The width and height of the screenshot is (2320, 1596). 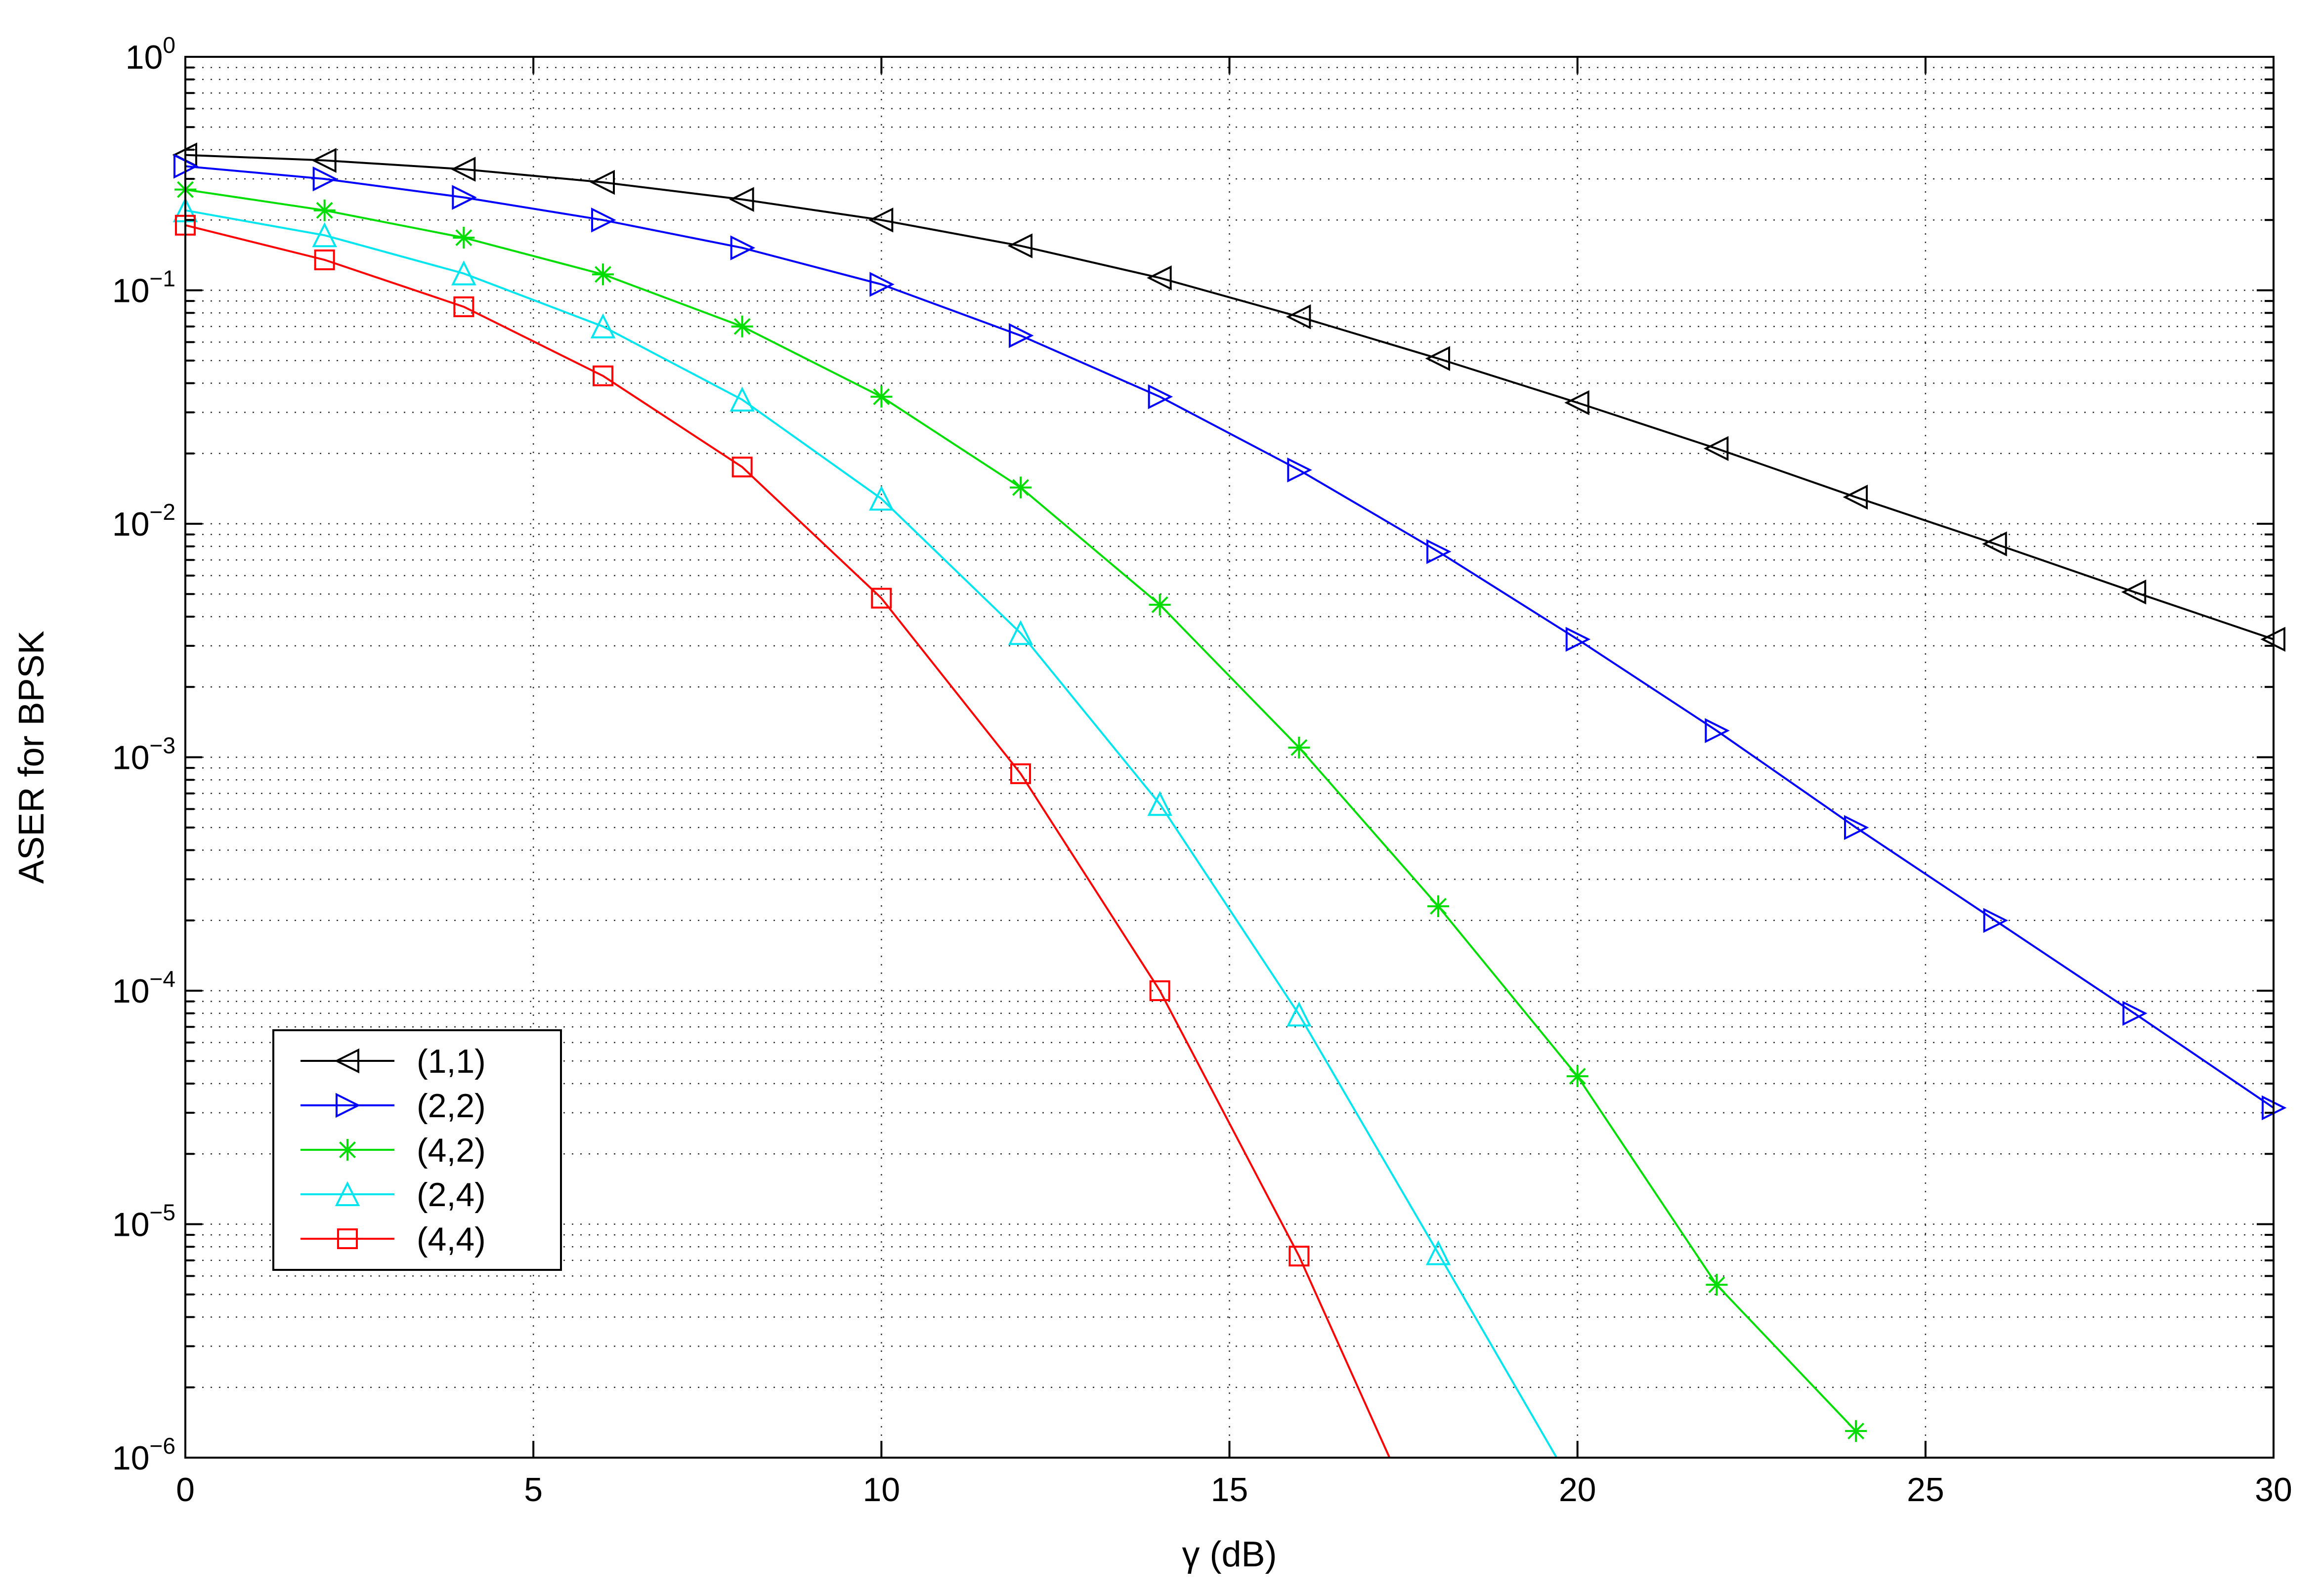 What do you see at coordinates (1229, 1490) in the screenshot?
I see `x-tick-label: 15` at bounding box center [1229, 1490].